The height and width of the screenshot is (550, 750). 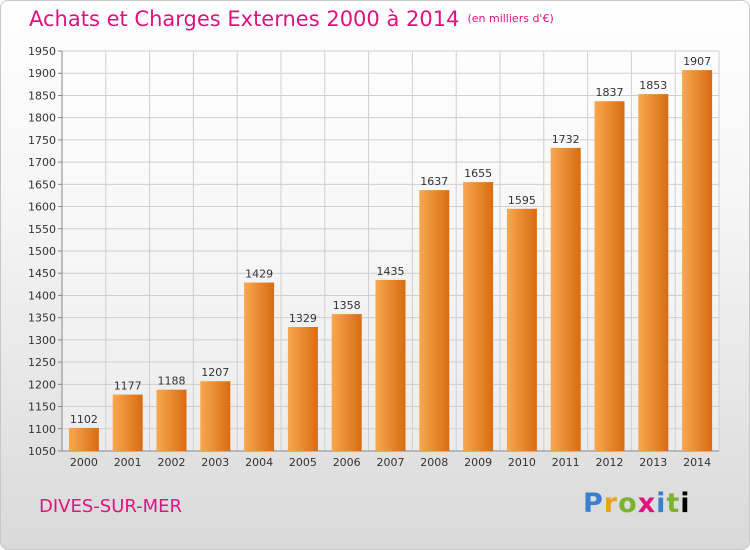 What do you see at coordinates (128, 462) in the screenshot?
I see `x-tick-label: 2001` at bounding box center [128, 462].